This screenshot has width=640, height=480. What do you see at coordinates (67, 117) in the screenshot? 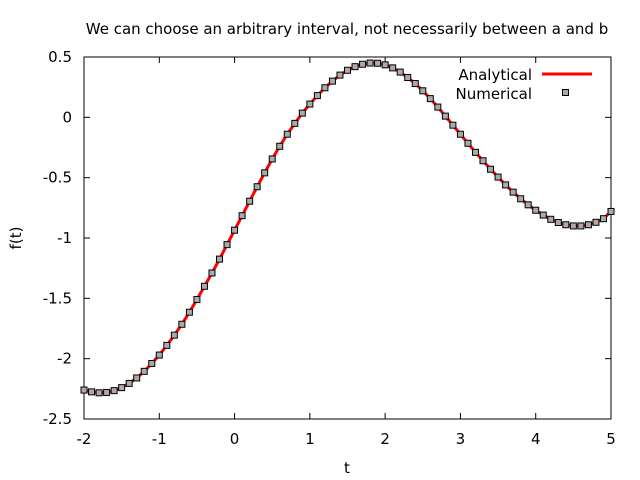
I see `y-tick-label: 0` at bounding box center [67, 117].